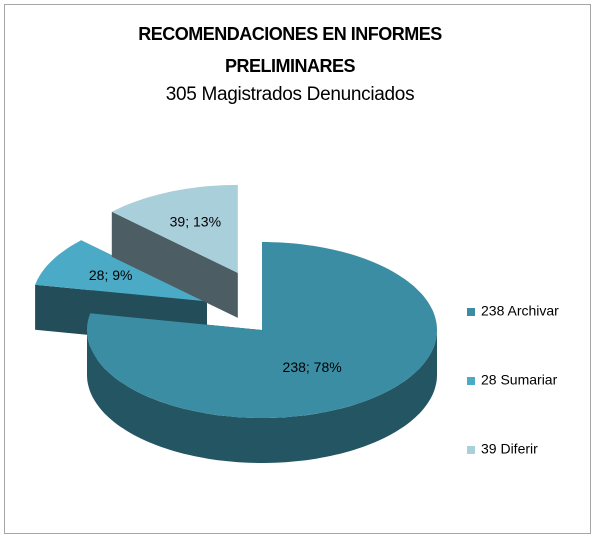 Image resolution: width=597 pixels, height=540 pixels. I want to click on legend-label: 28 Sumariar, so click(519, 380).